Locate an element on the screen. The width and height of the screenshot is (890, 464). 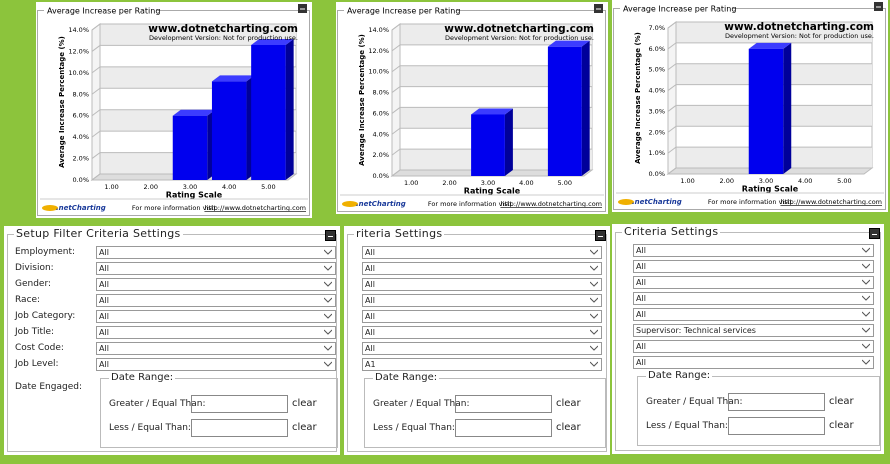
y-tick-label: 1.0% is located at coordinates (656, 153).